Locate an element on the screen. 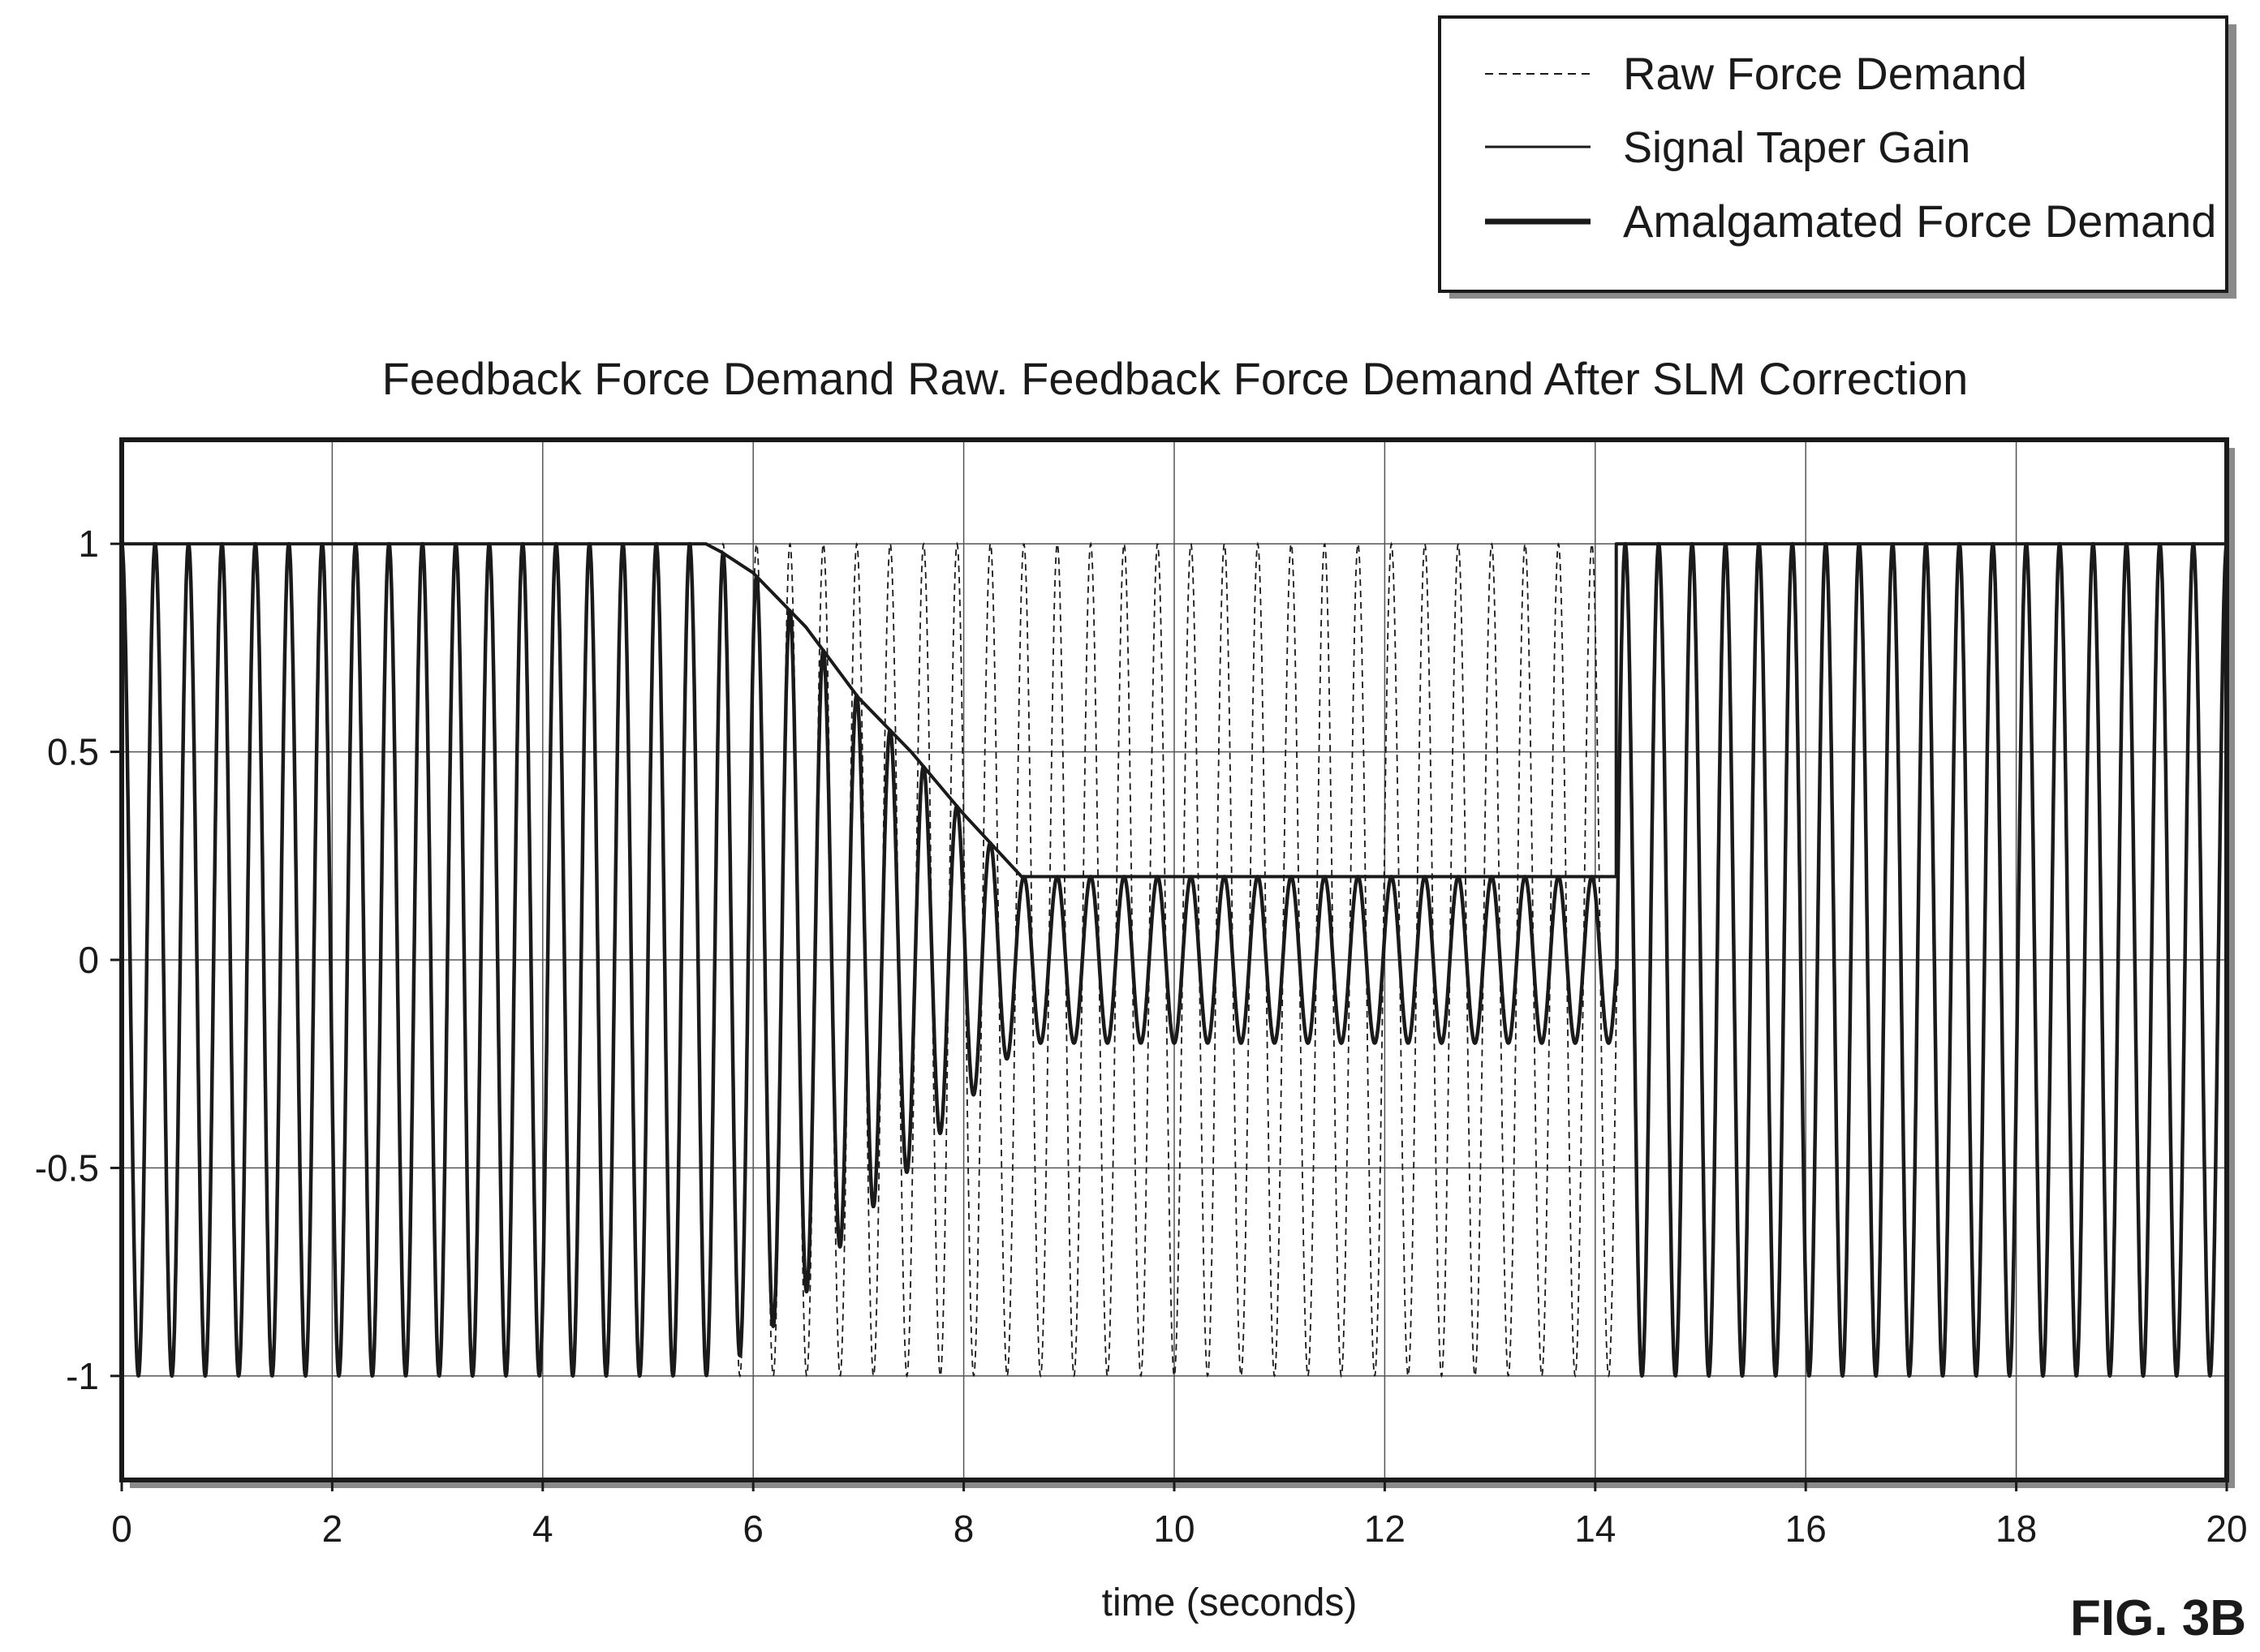 The image size is (2260, 1652). figure-label: FIG. 3B is located at coordinates (2158, 1618).